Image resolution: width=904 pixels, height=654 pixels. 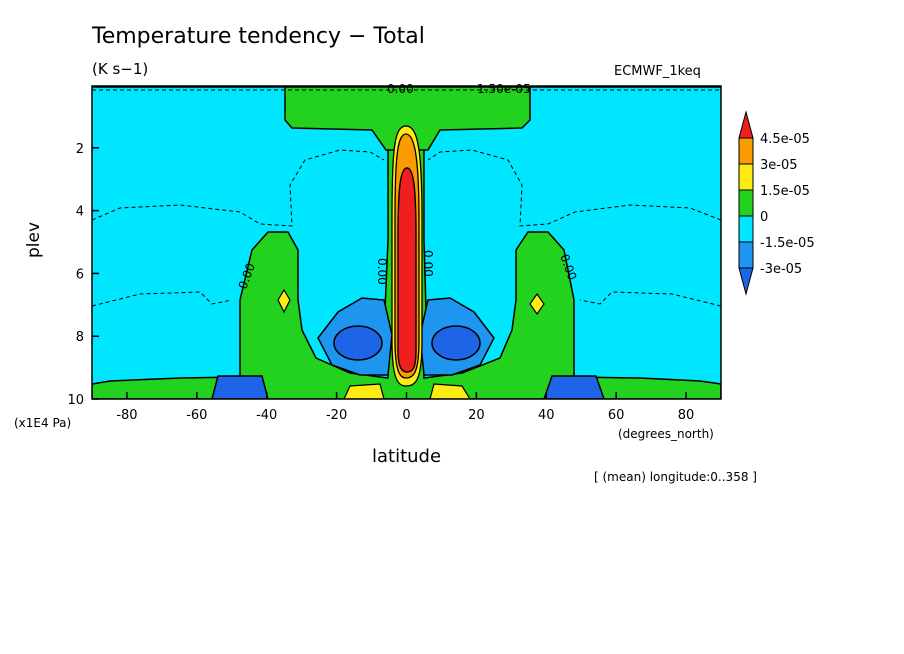 I want to click on contour-label: 1.50e-05, so click(x=504, y=89).